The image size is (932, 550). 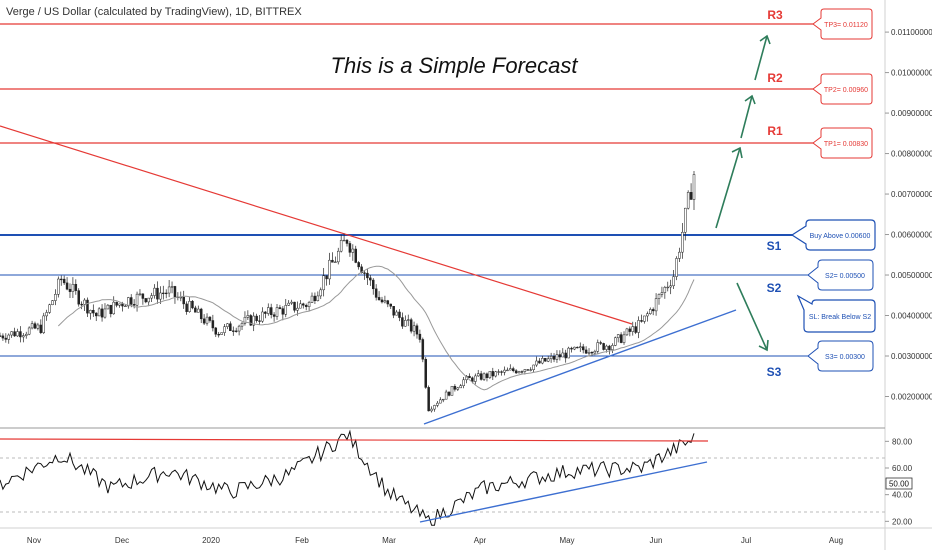 I want to click on tag-s2-text: S2= 0.00500, so click(x=845, y=276).